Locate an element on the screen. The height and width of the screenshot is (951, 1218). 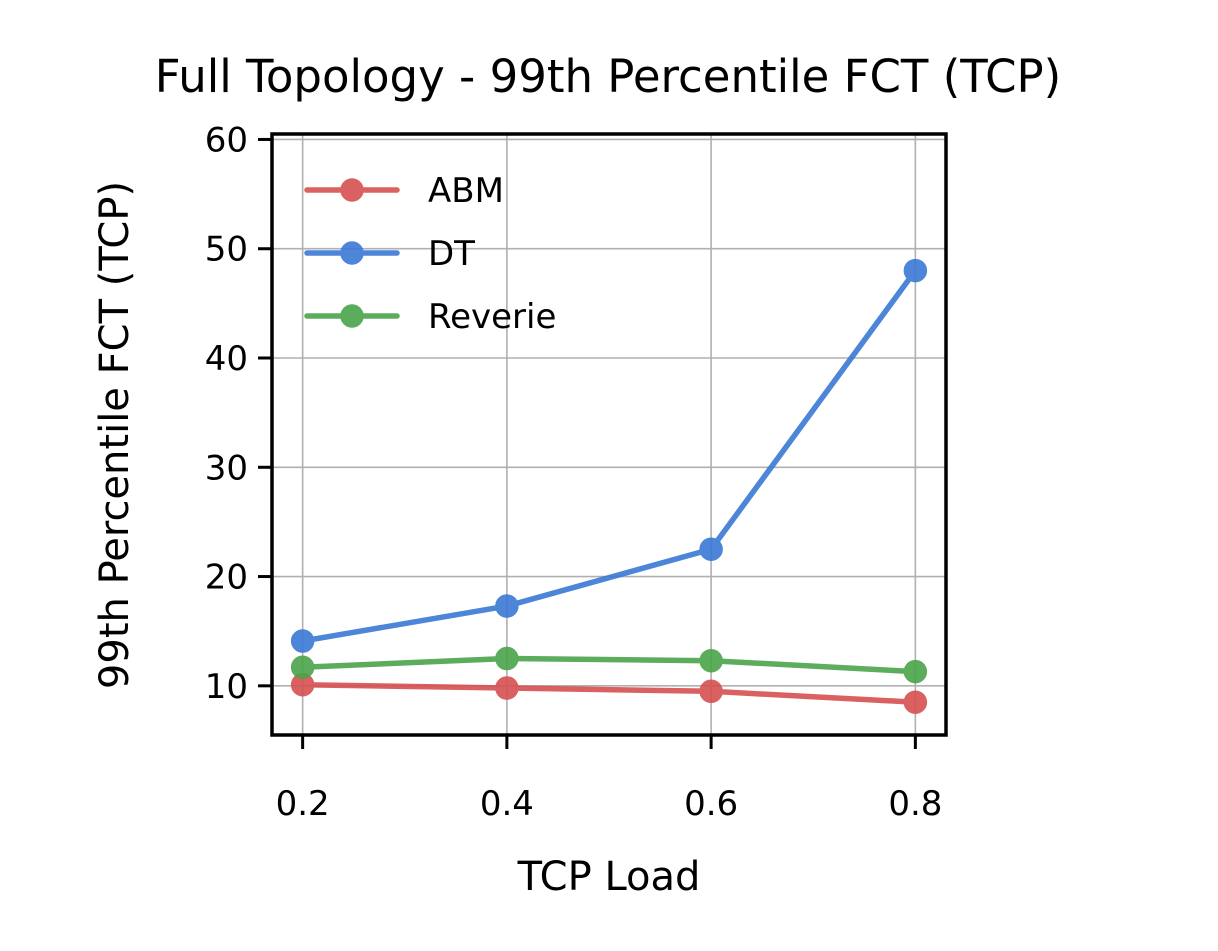
legend-marker-abm is located at coordinates (352, 190).